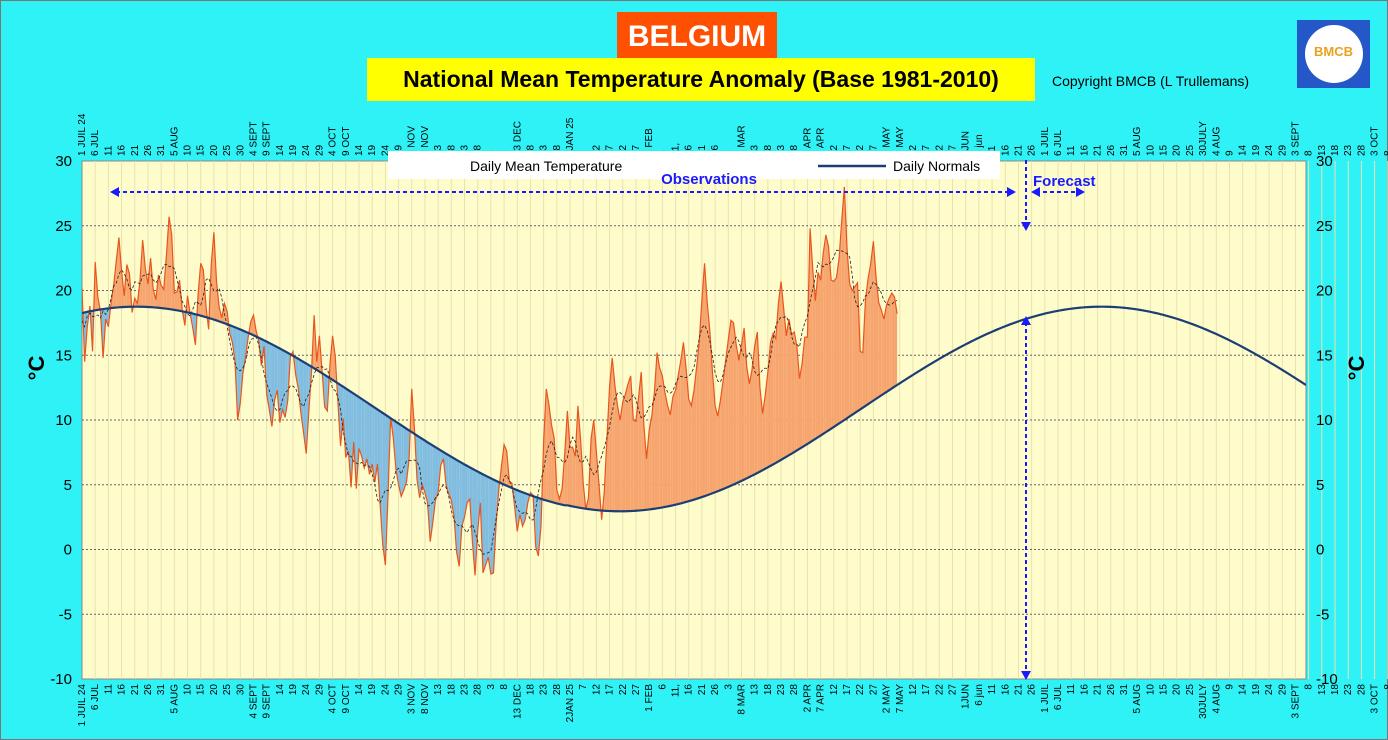 Image resolution: width=1388 pixels, height=740 pixels. What do you see at coordinates (1137, 141) in the screenshot?
I see `x-tick-top: 5 AUG` at bounding box center [1137, 141].